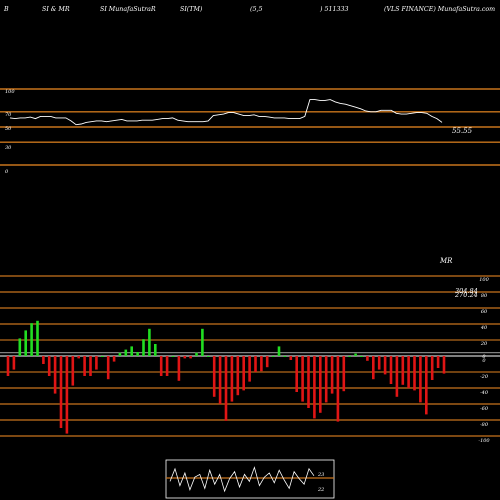  Describe the element at coordinates (484, 409) in the screenshot. I see `mrsi-y-tick-label: -60` at that location.